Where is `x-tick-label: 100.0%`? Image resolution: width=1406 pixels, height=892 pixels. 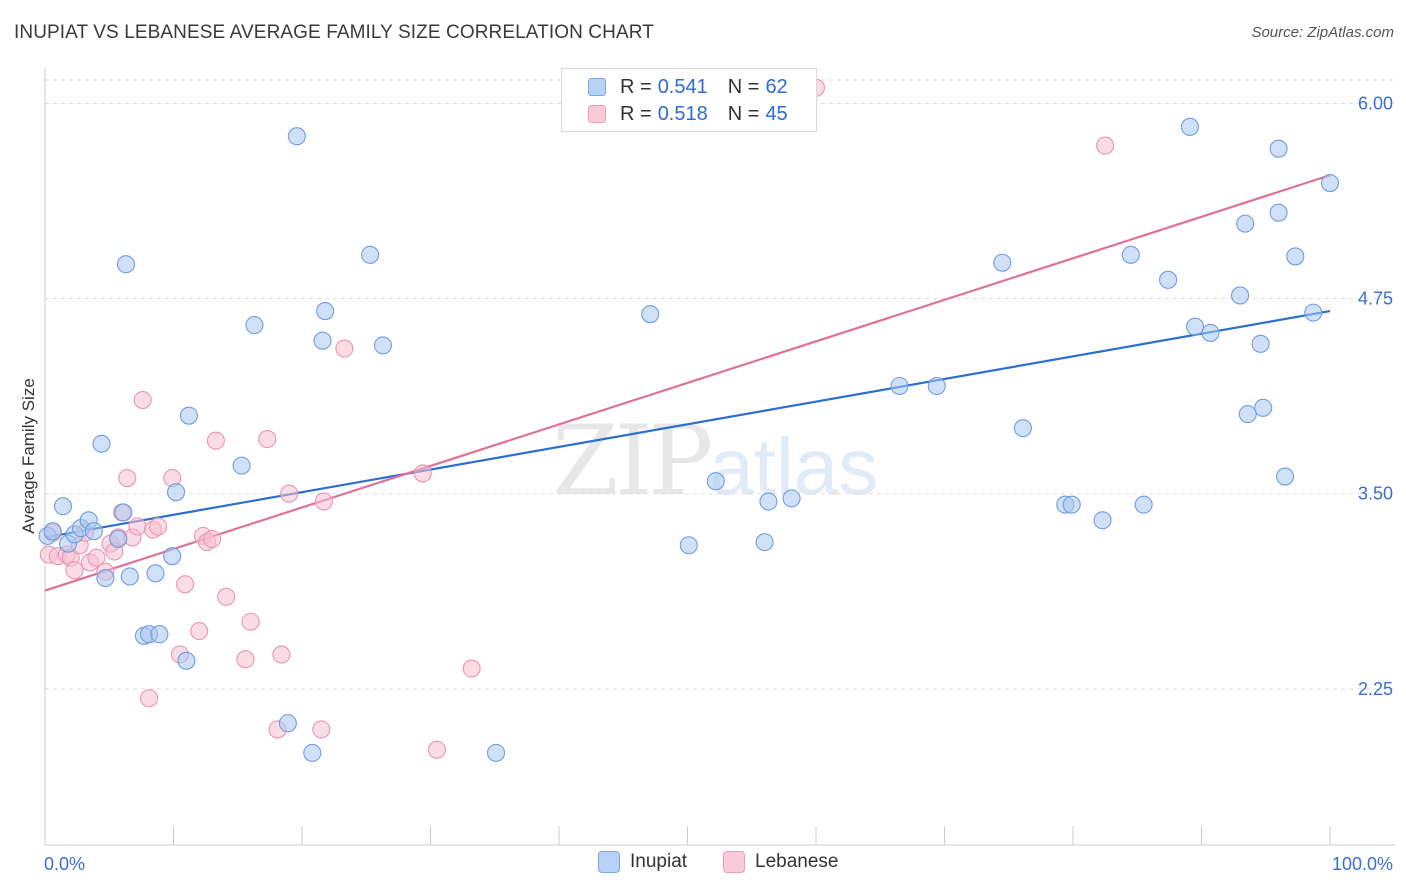 x-tick-label: 100.0% is located at coordinates (1362, 864).